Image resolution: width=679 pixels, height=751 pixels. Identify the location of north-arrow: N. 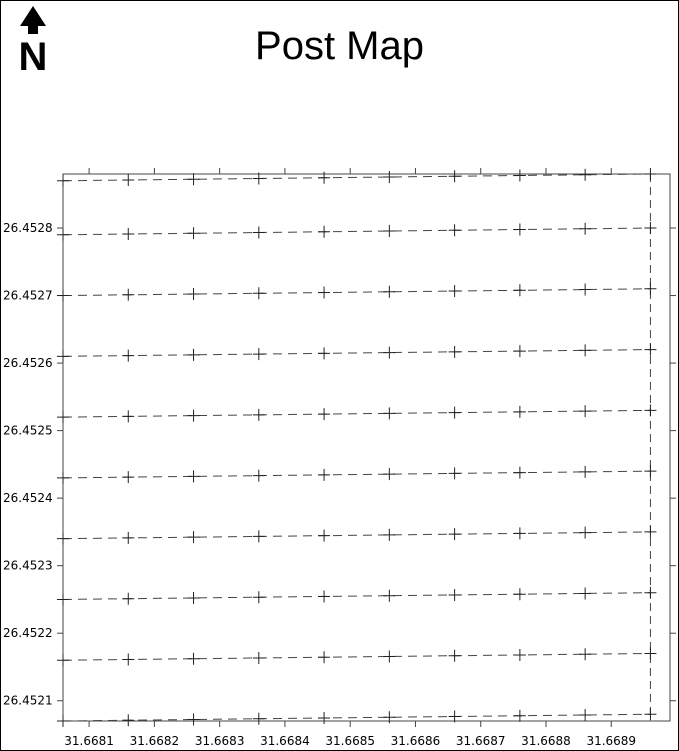
(33, 42).